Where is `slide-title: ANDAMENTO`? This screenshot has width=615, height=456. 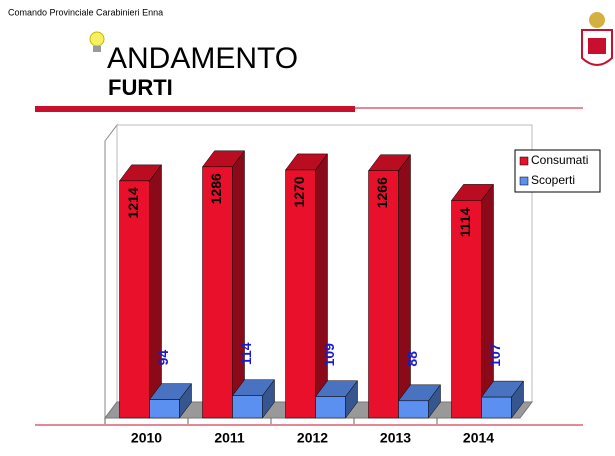
slide-title: ANDAMENTO is located at coordinates (202, 58).